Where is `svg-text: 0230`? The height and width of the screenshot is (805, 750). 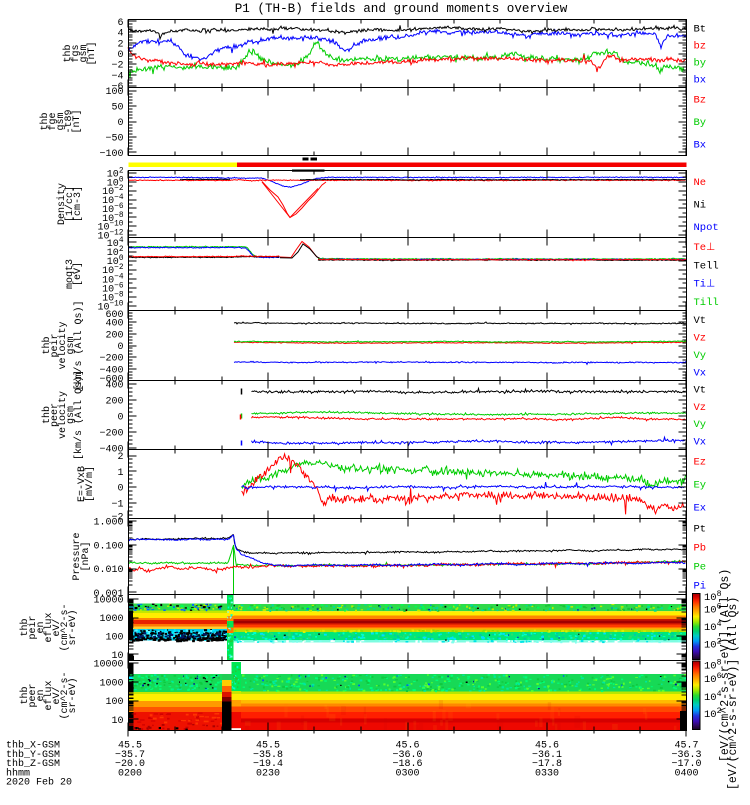
svg-text: 0230 is located at coordinates (268, 773).